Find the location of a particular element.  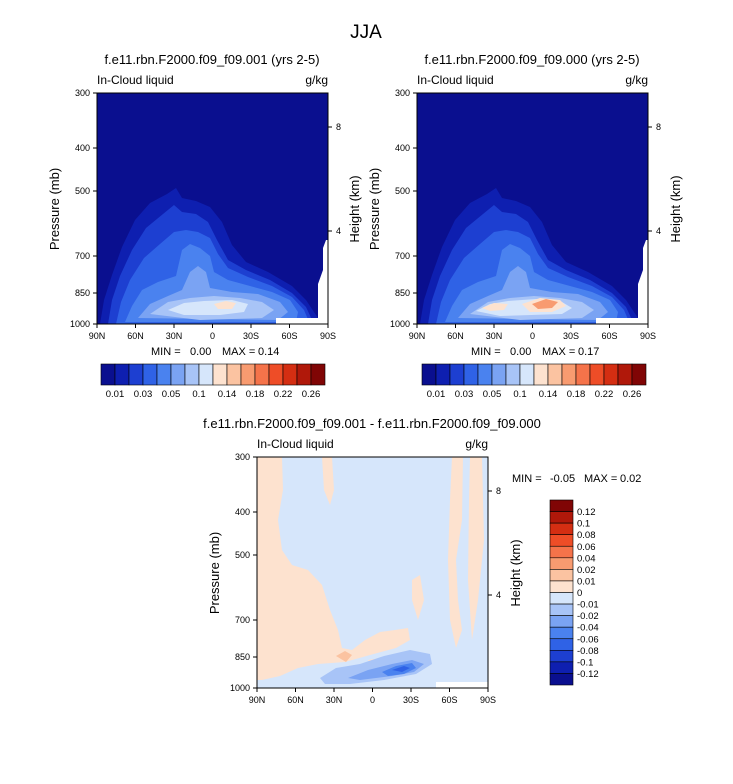

tick-marks is located at coordinates (372, 574).